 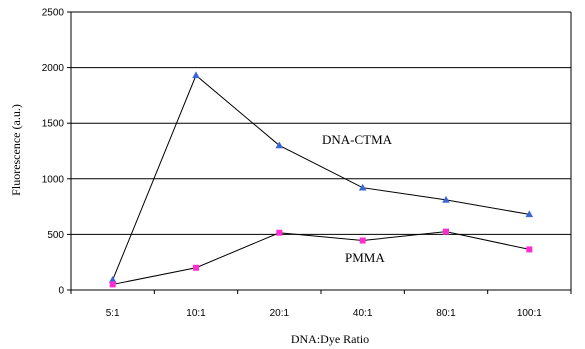 What do you see at coordinates (324, 313) in the screenshot?
I see `x-tick-labels: 5:1 10:1 20:1 40:1 80:1 100:1` at bounding box center [324, 313].